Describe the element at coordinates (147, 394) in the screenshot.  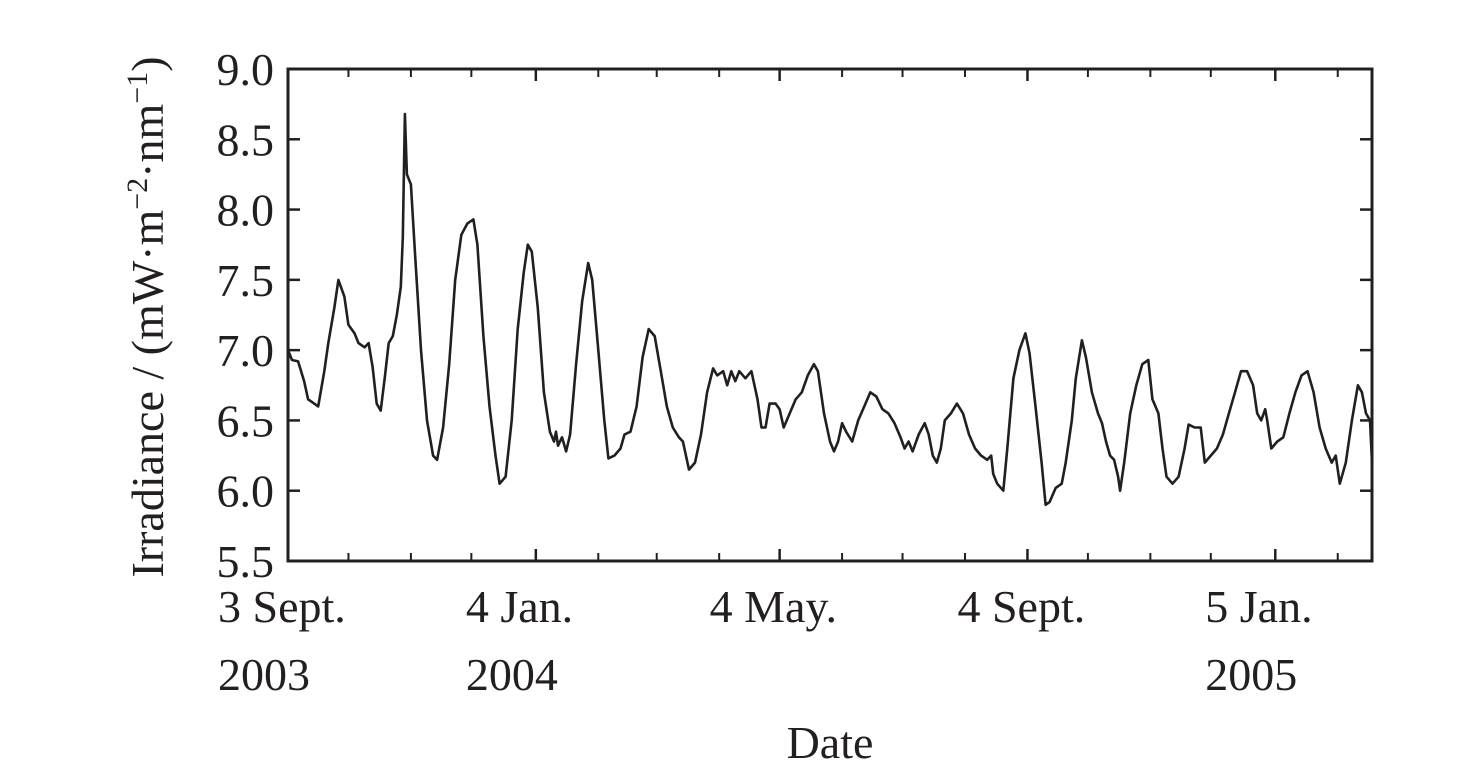
I see `y-axis-label-prefix: Irradiance / (mW·m` at that location.